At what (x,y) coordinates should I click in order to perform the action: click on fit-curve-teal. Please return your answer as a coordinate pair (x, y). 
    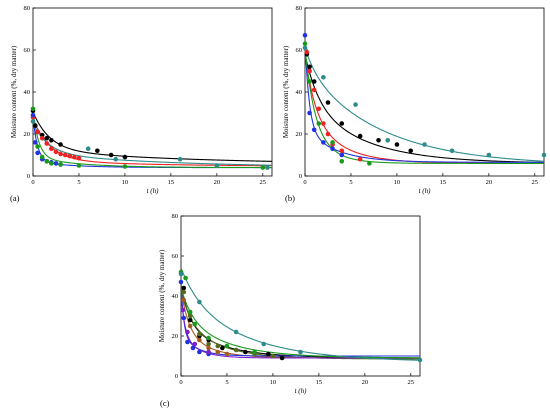
    Looking at the image, I should click on (152, 144).